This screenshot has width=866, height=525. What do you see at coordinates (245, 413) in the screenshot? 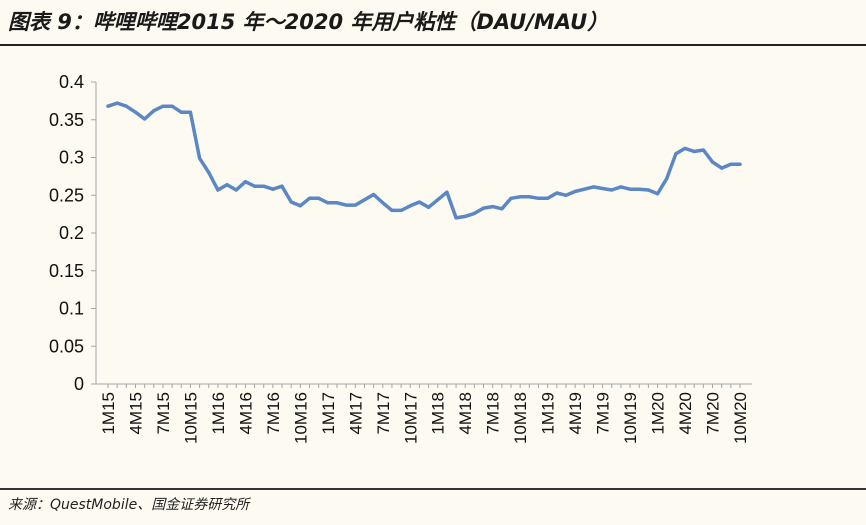
I see `x-tick-label: 4M16` at bounding box center [245, 413].